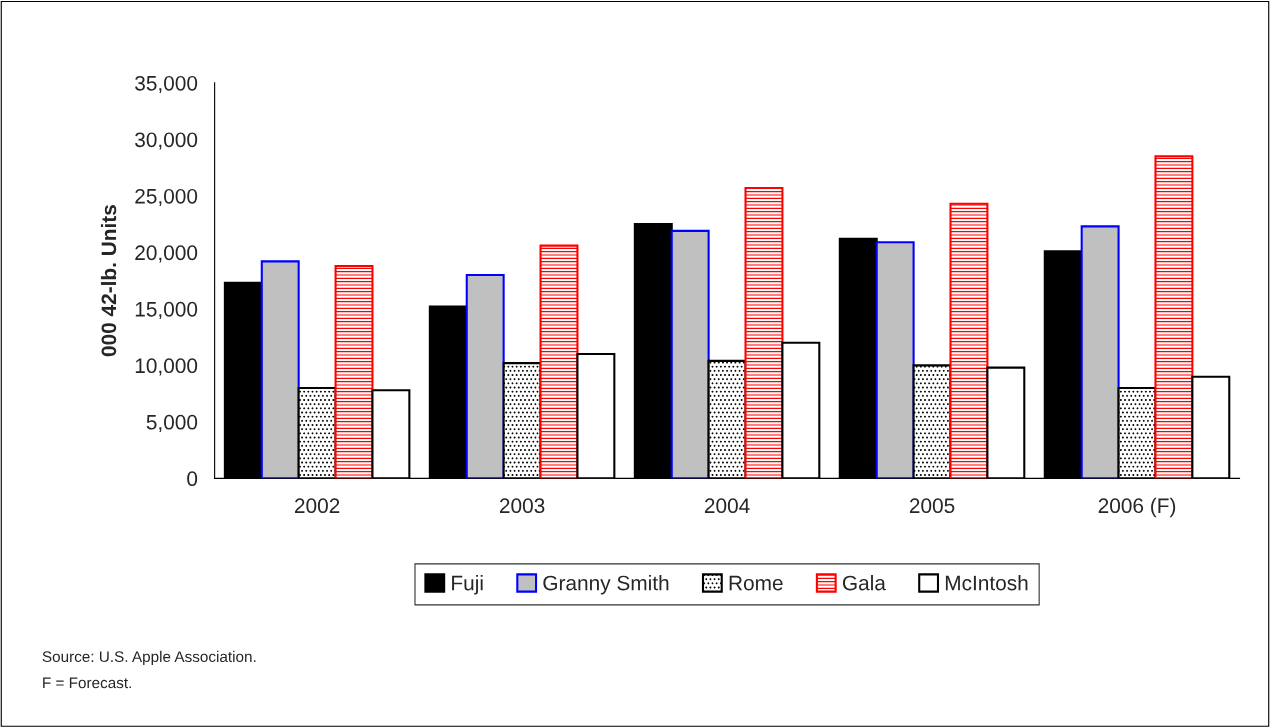  Describe the element at coordinates (166, 197) in the screenshot. I see `y-tick-label: 25,000` at that location.